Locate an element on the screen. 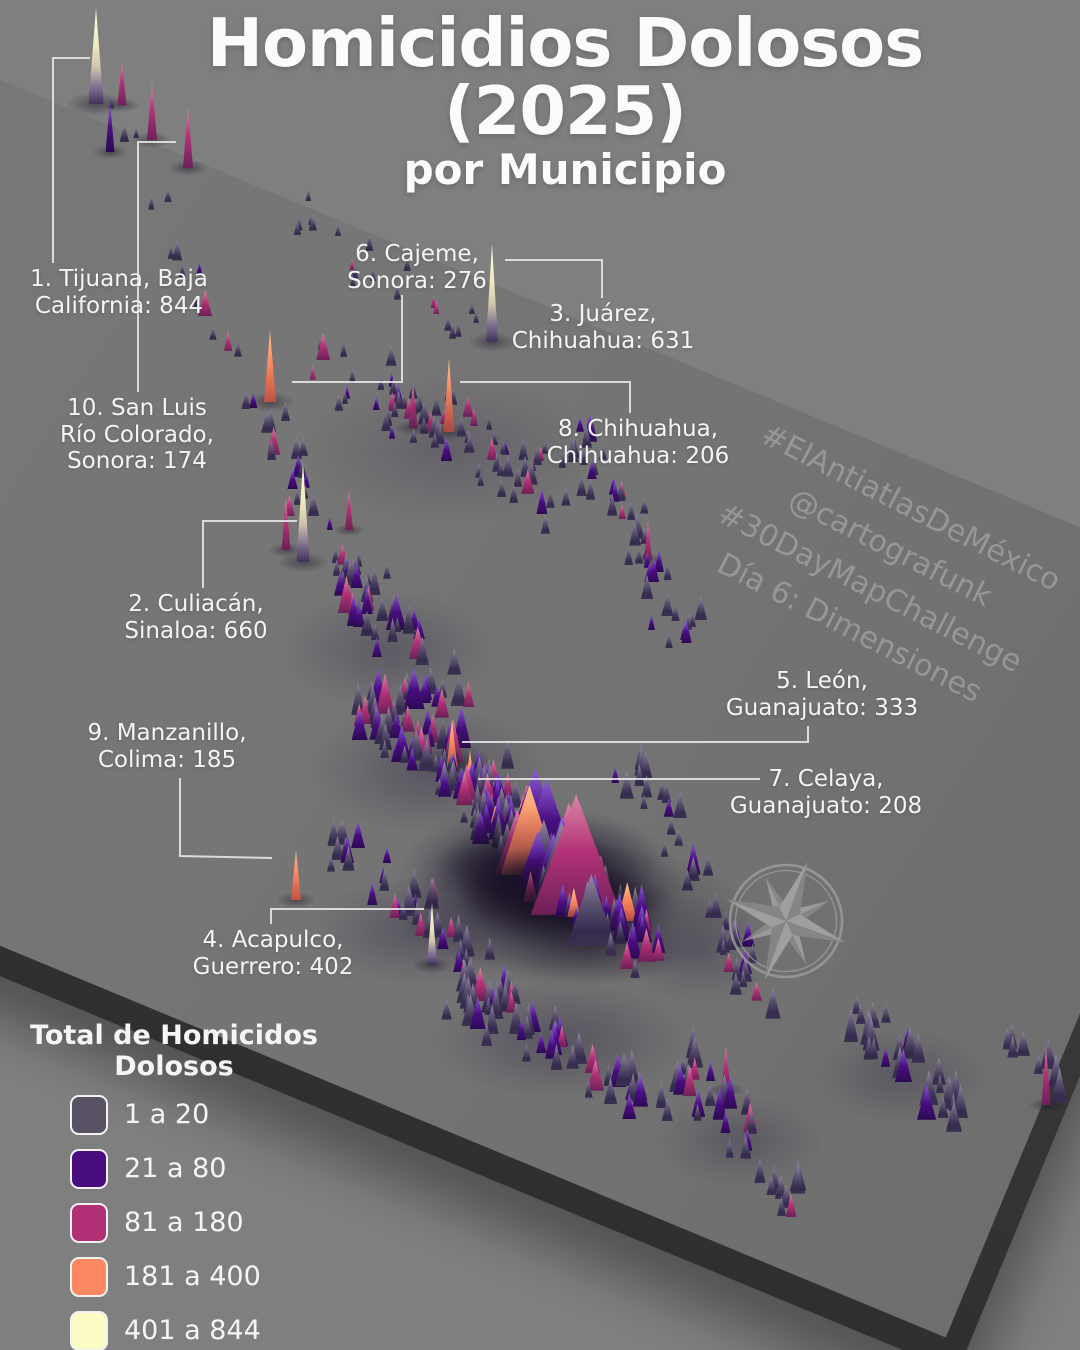  legend-title-line-2: Dolosos is located at coordinates (174, 1067).